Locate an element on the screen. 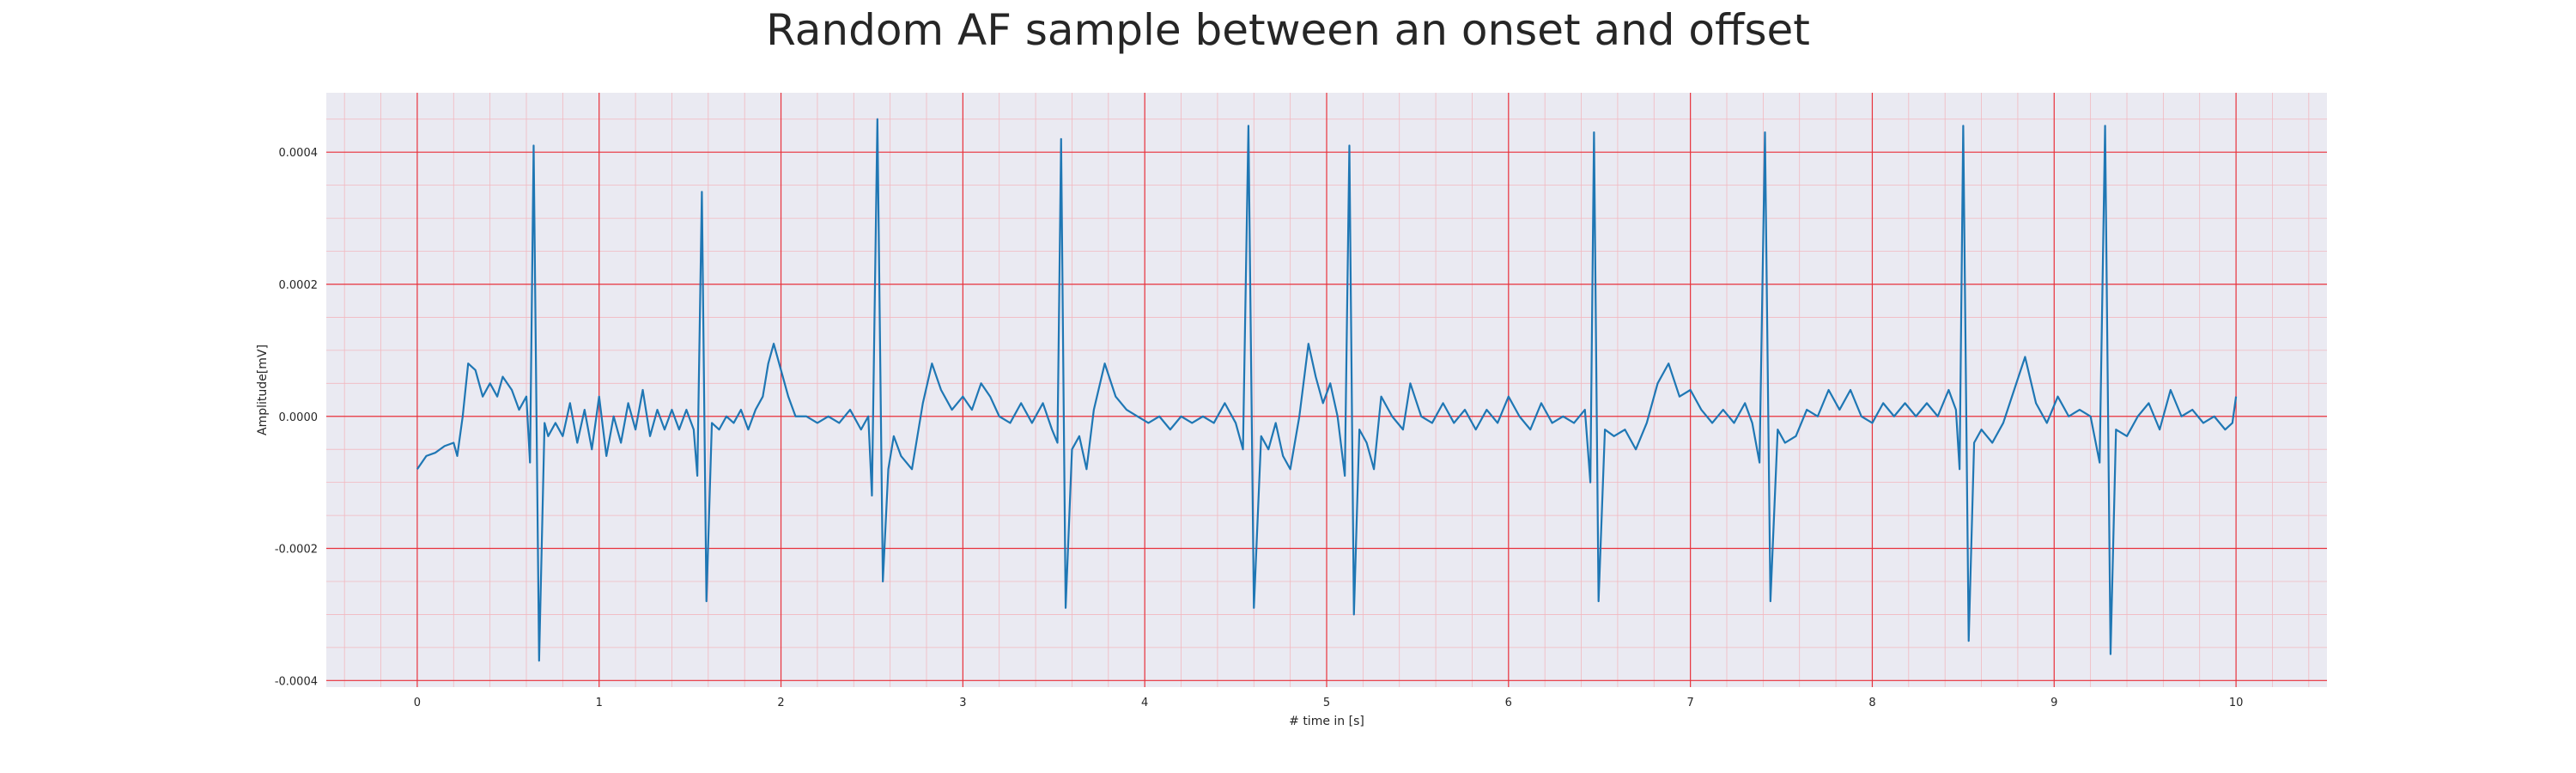 This screenshot has width=2576, height=773. x-tick-label: 10 is located at coordinates (2236, 703).